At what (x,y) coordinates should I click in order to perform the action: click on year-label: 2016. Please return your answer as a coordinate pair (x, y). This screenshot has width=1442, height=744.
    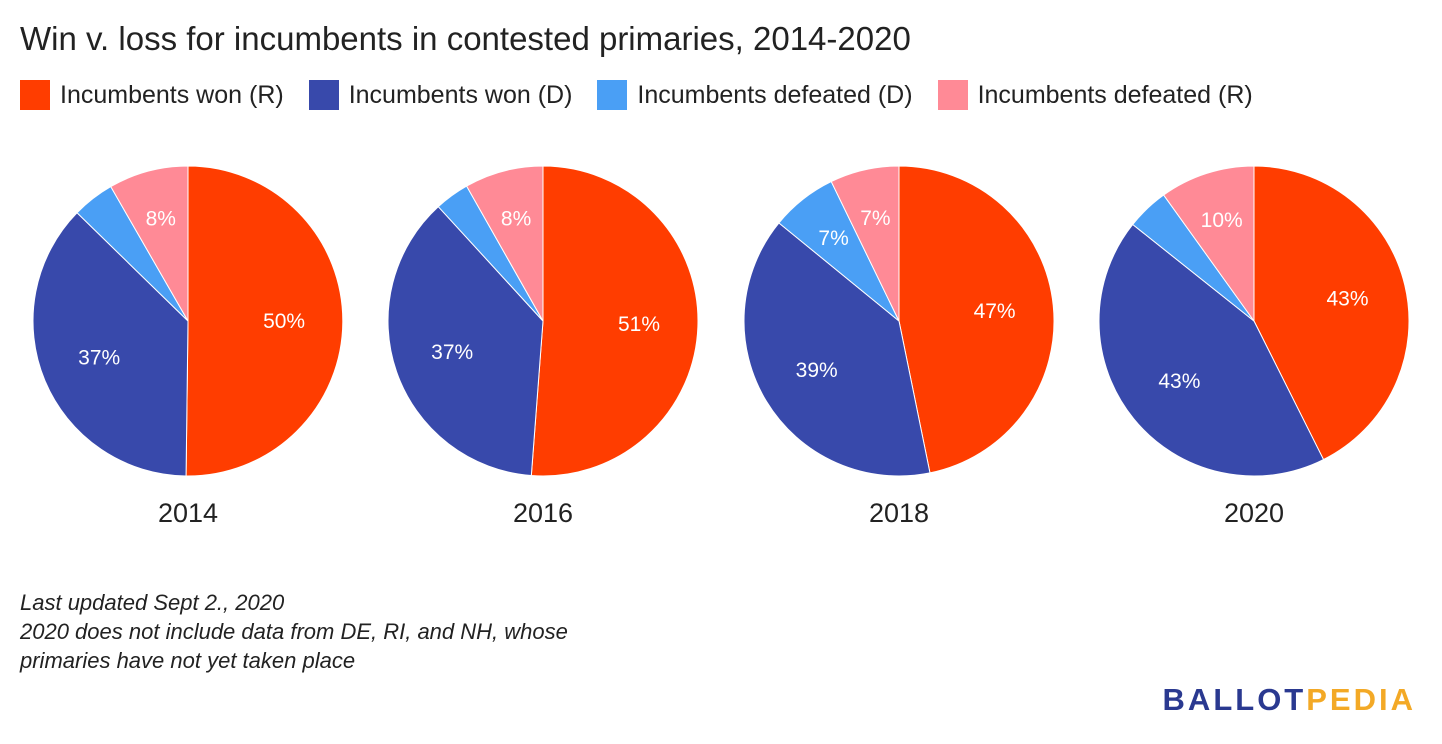
    Looking at the image, I should click on (543, 513).